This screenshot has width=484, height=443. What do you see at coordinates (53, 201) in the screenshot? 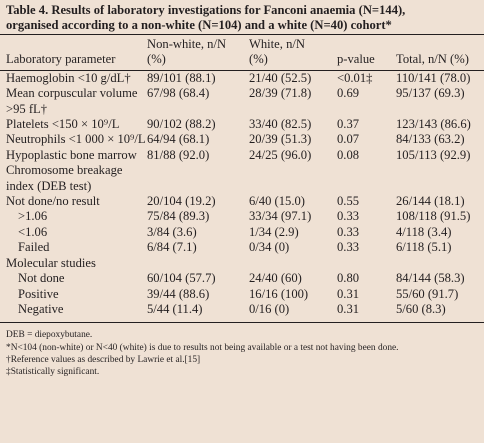
I see `row-label: Not done/no result` at bounding box center [53, 201].